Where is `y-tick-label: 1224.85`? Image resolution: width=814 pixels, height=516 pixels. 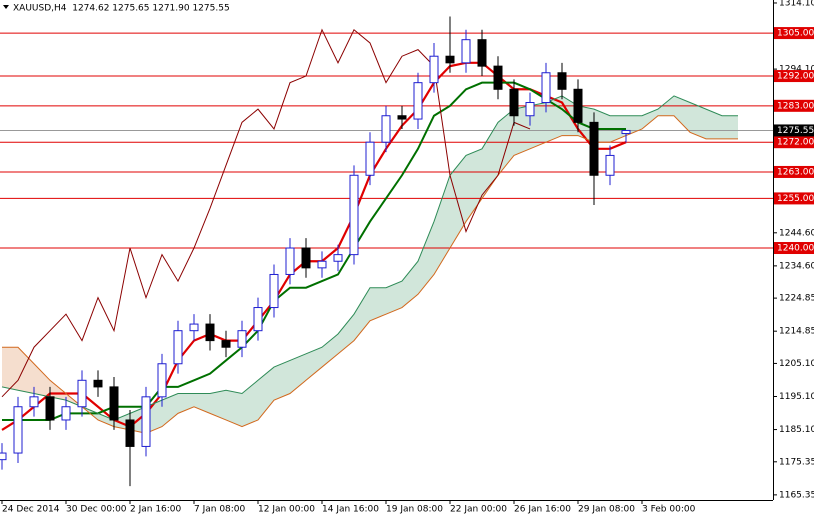 y-tick-label: 1224.85 is located at coordinates (796, 299).